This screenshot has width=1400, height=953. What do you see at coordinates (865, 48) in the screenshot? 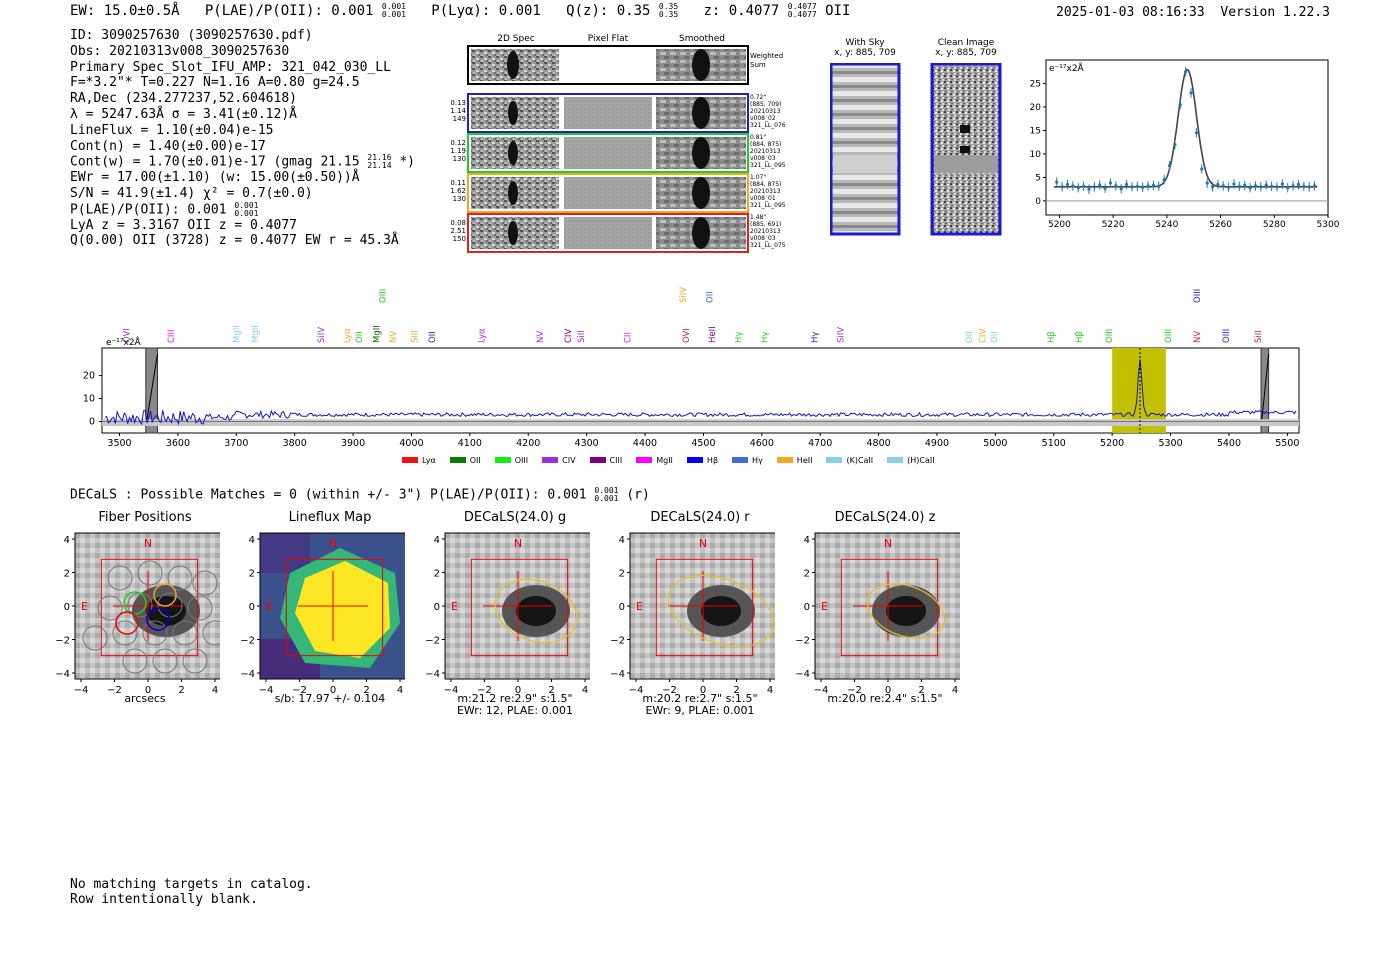
I see `with-sky-title: With Sky x, y: 885, 709` at bounding box center [865, 48].